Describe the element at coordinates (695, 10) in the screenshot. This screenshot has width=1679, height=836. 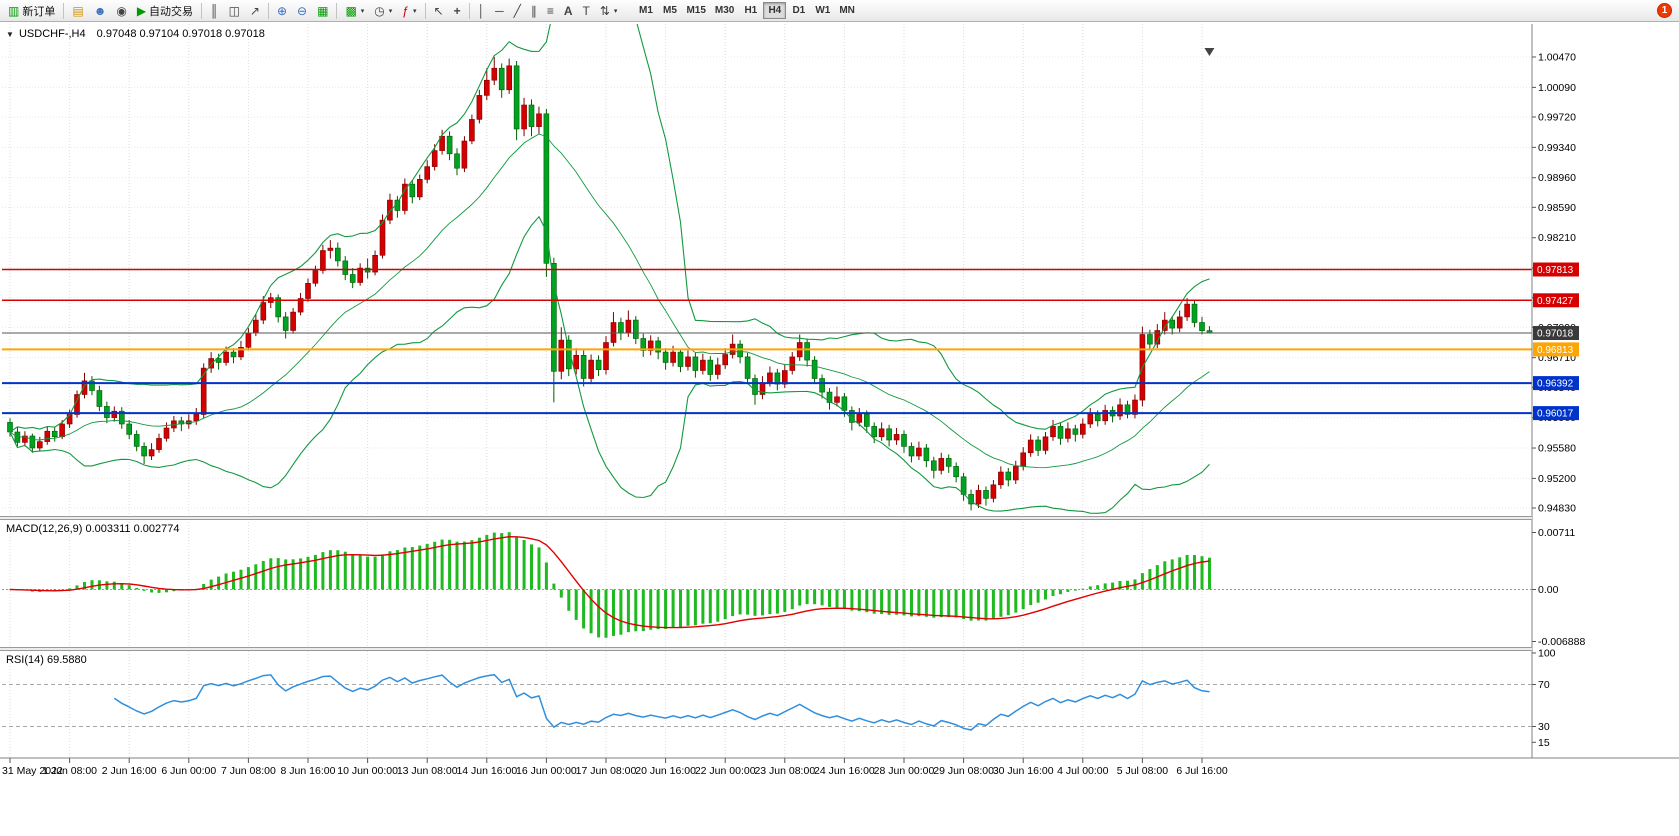
I see `timeframe-button-m15: M15` at that location.